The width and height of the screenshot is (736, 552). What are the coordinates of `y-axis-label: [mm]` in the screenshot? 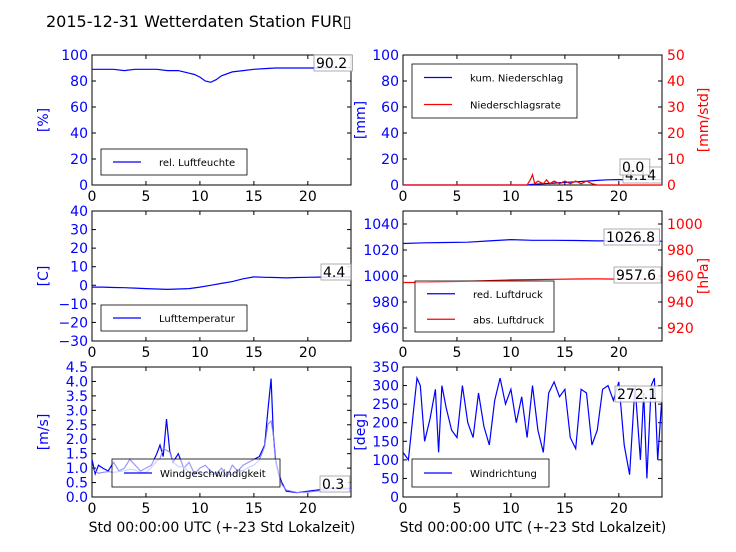 It's located at (361, 120).